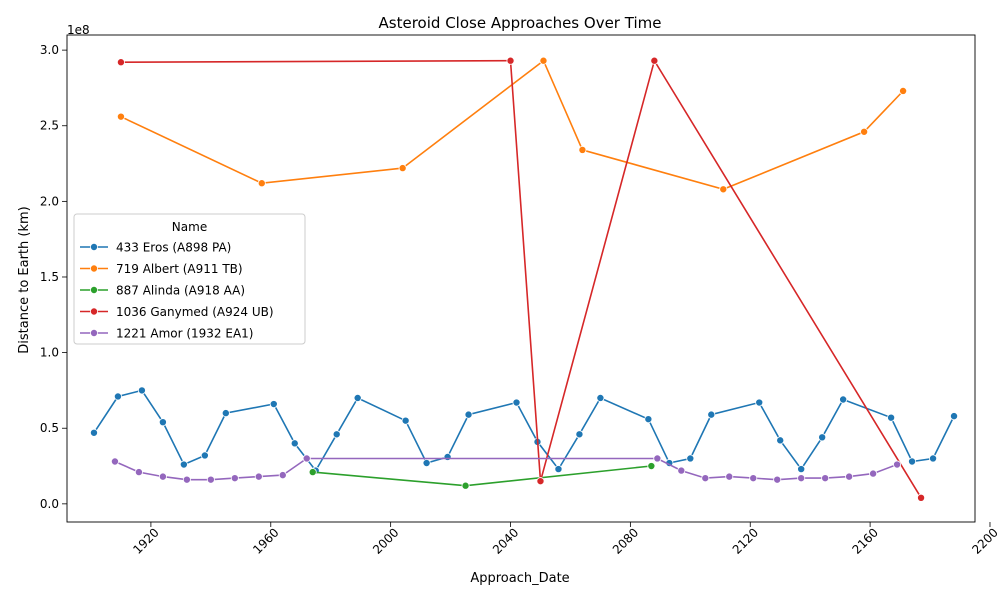 This screenshot has width=1000, height=600. I want to click on y-tick-label: 3.0, so click(49, 50).